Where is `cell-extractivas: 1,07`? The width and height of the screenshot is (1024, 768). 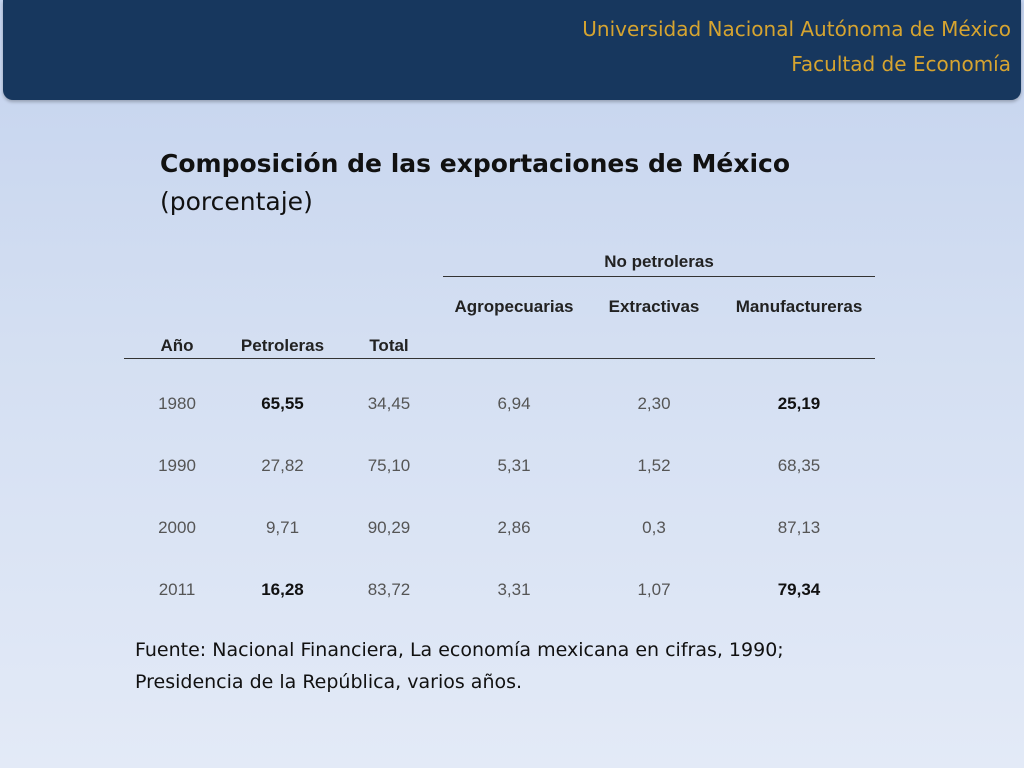 cell-extractivas: 1,07 is located at coordinates (654, 589).